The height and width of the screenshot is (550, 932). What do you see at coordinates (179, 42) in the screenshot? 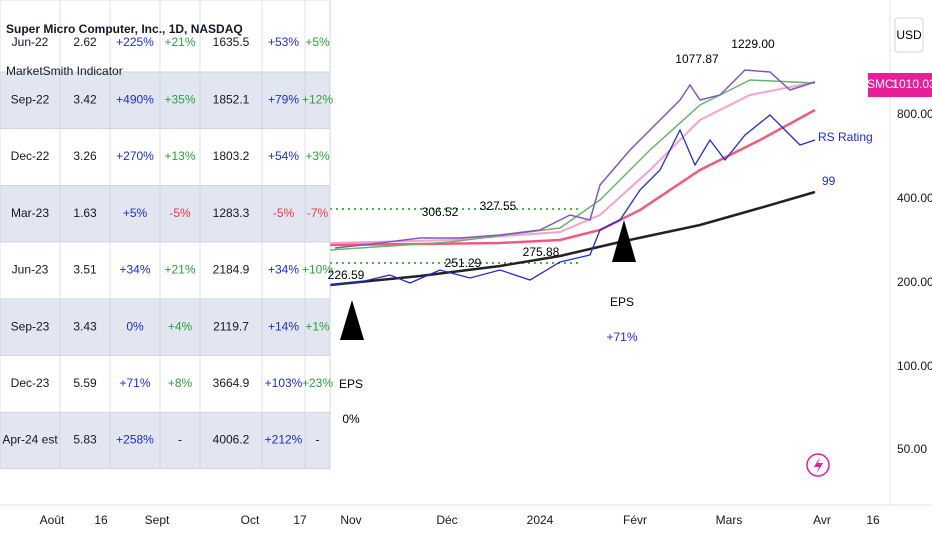
I see `table-cell: +21%` at bounding box center [179, 42].